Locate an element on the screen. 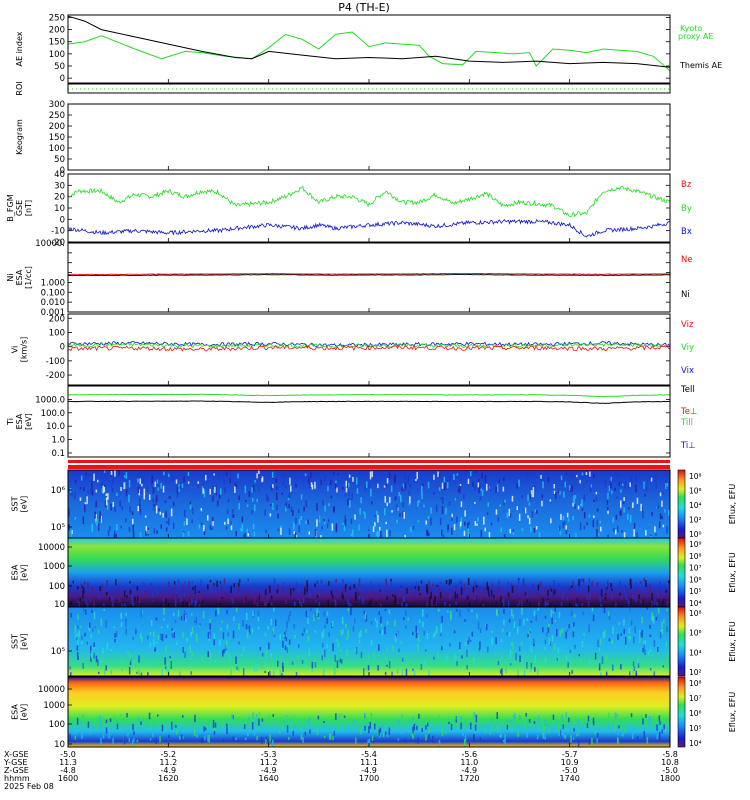 The image size is (750, 800). ti-ylabel: [eV] is located at coordinates (28, 421).